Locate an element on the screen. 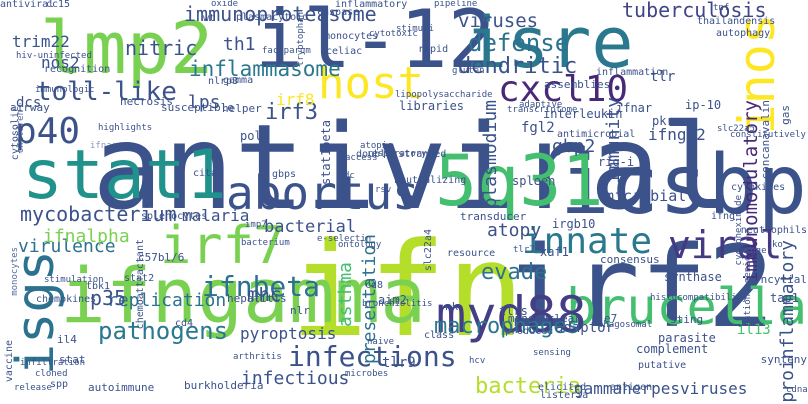  word-cloud-word: cxcl10 is located at coordinates (563, 89).